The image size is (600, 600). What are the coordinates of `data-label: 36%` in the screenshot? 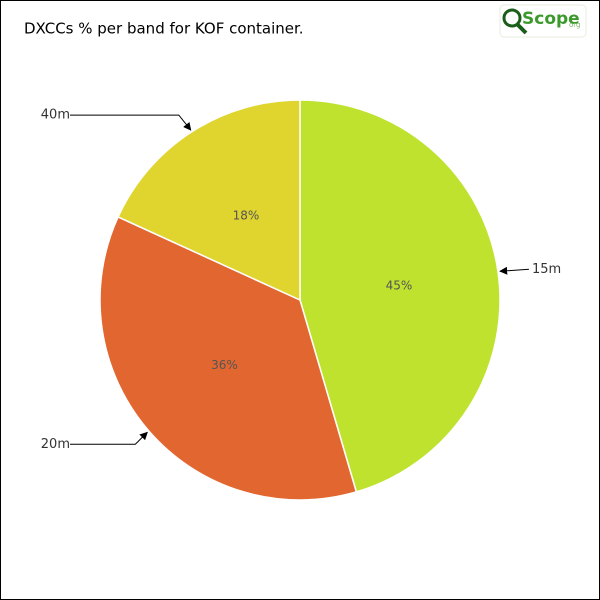 It's located at (224, 365).